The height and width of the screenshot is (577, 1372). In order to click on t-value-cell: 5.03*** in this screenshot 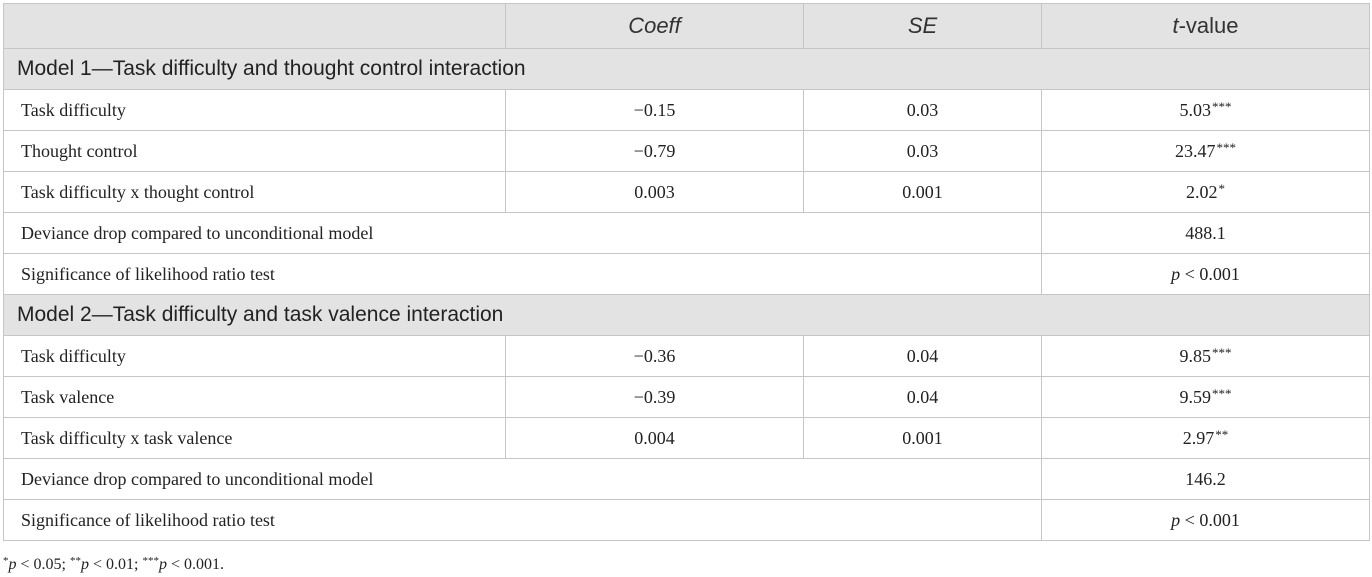, I will do `click(1205, 110)`.